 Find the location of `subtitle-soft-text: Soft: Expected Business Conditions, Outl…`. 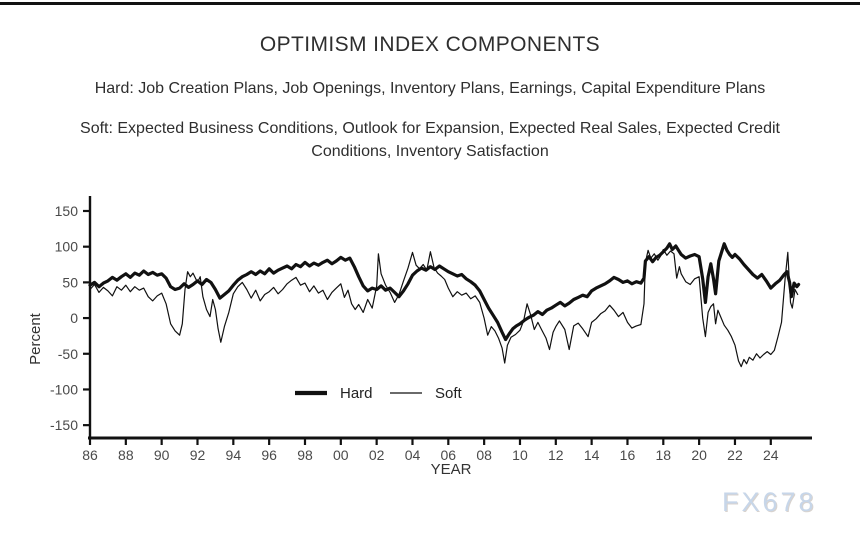

subtitle-soft-text: Soft: Expected Business Conditions, Outl… is located at coordinates (430, 140).